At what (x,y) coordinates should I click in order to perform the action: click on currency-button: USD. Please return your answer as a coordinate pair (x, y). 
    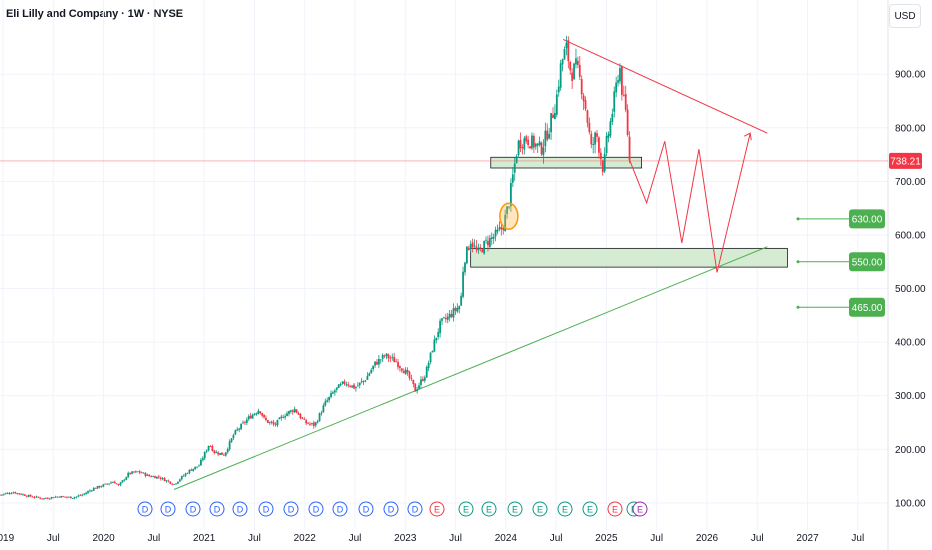
    Looking at the image, I should click on (905, 16).